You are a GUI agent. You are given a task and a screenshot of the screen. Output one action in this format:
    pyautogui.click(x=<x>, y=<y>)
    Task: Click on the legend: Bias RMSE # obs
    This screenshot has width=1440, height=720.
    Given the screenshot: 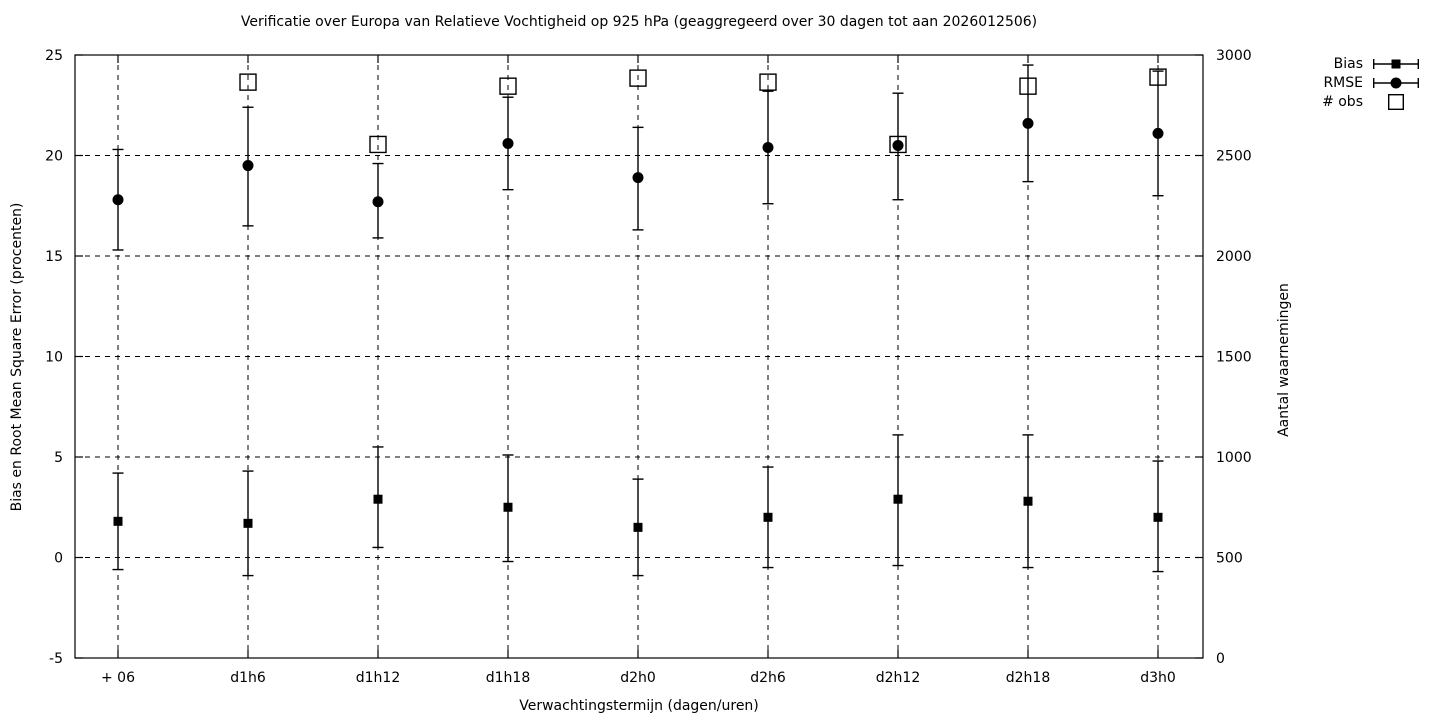 What is the action you would take?
    pyautogui.click(x=1371, y=82)
    